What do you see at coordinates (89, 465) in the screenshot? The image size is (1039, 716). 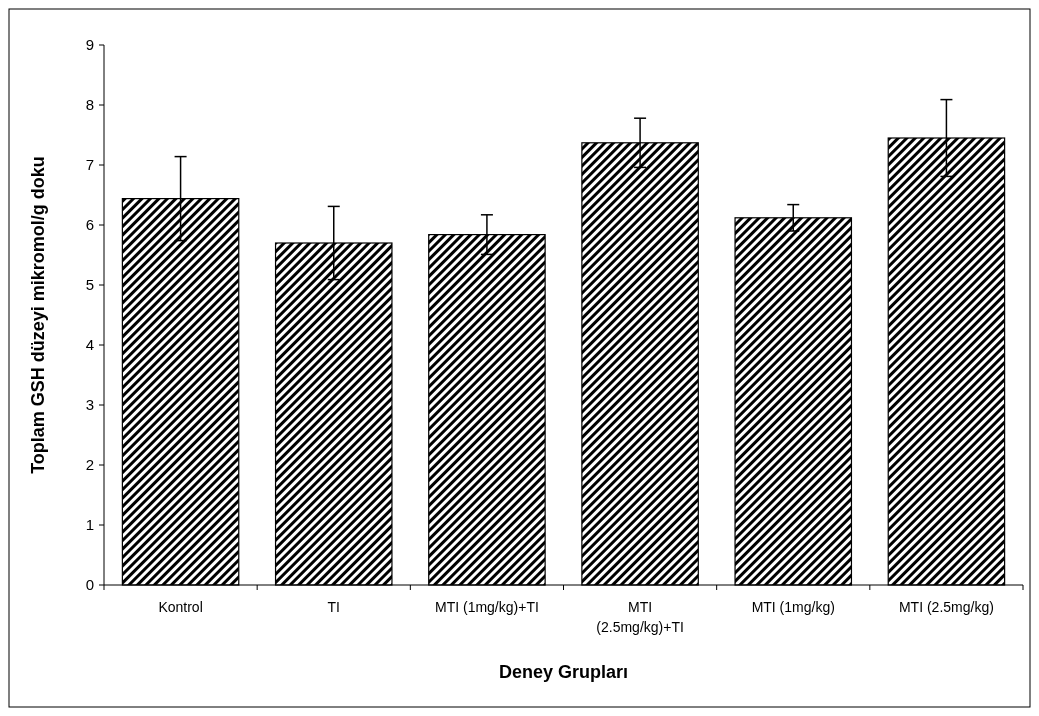 I see `y-tick-label: 2` at bounding box center [89, 465].